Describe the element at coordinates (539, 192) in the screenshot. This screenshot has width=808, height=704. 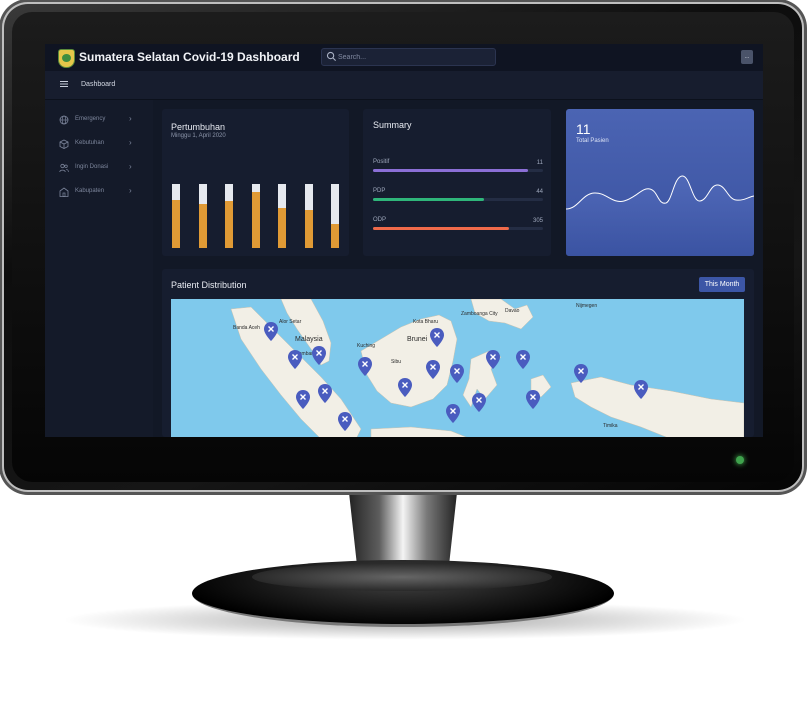
I see `progress-value-pdp: 44` at that location.